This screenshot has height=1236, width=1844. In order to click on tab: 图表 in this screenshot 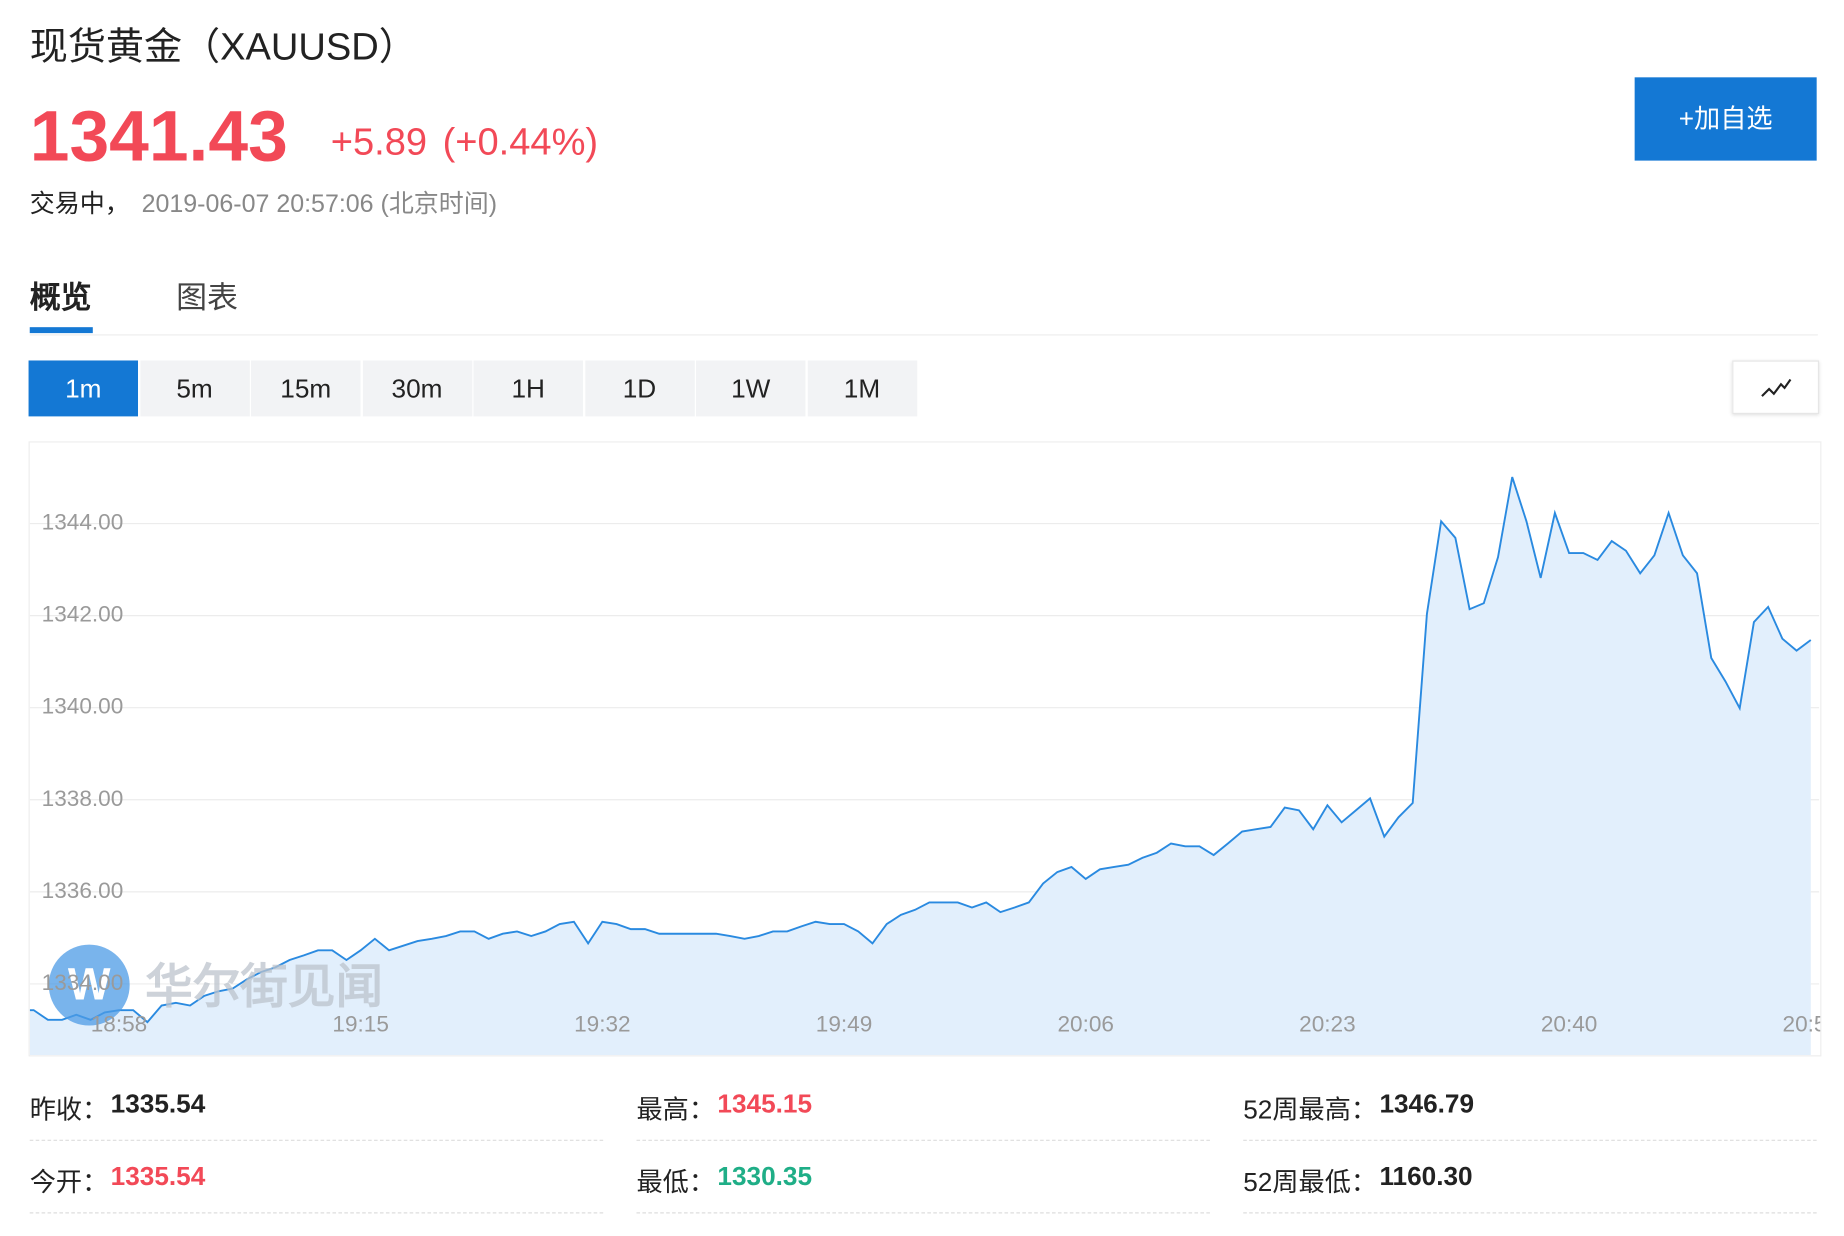, I will do `click(207, 297)`.